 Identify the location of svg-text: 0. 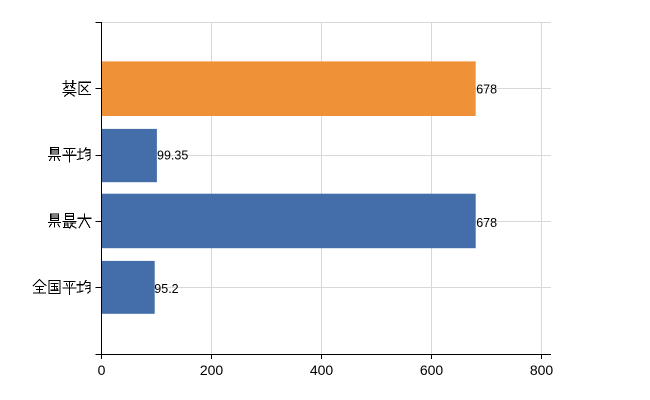
(102, 370).